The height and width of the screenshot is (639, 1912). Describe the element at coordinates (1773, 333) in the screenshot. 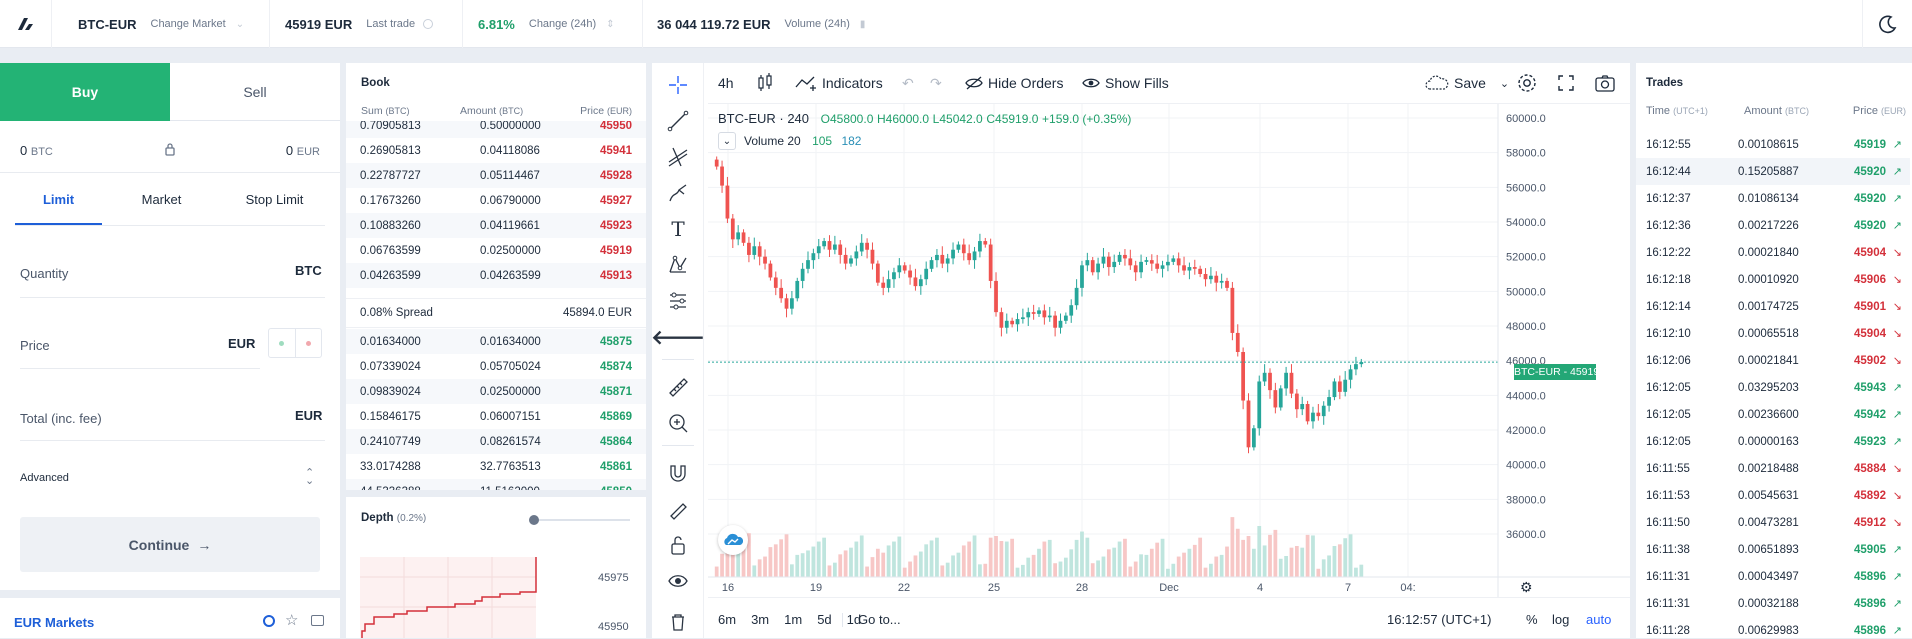

I see `trade-row: 16:12:10 0.00065518 45904 ↘` at that location.